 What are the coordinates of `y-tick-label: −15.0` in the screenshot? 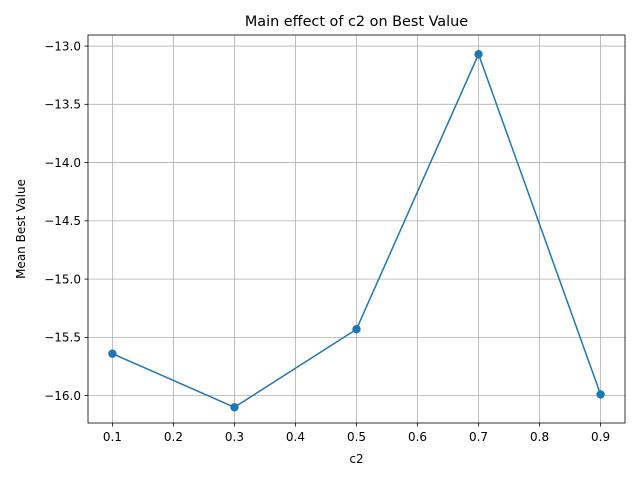 It's located at (62, 279).